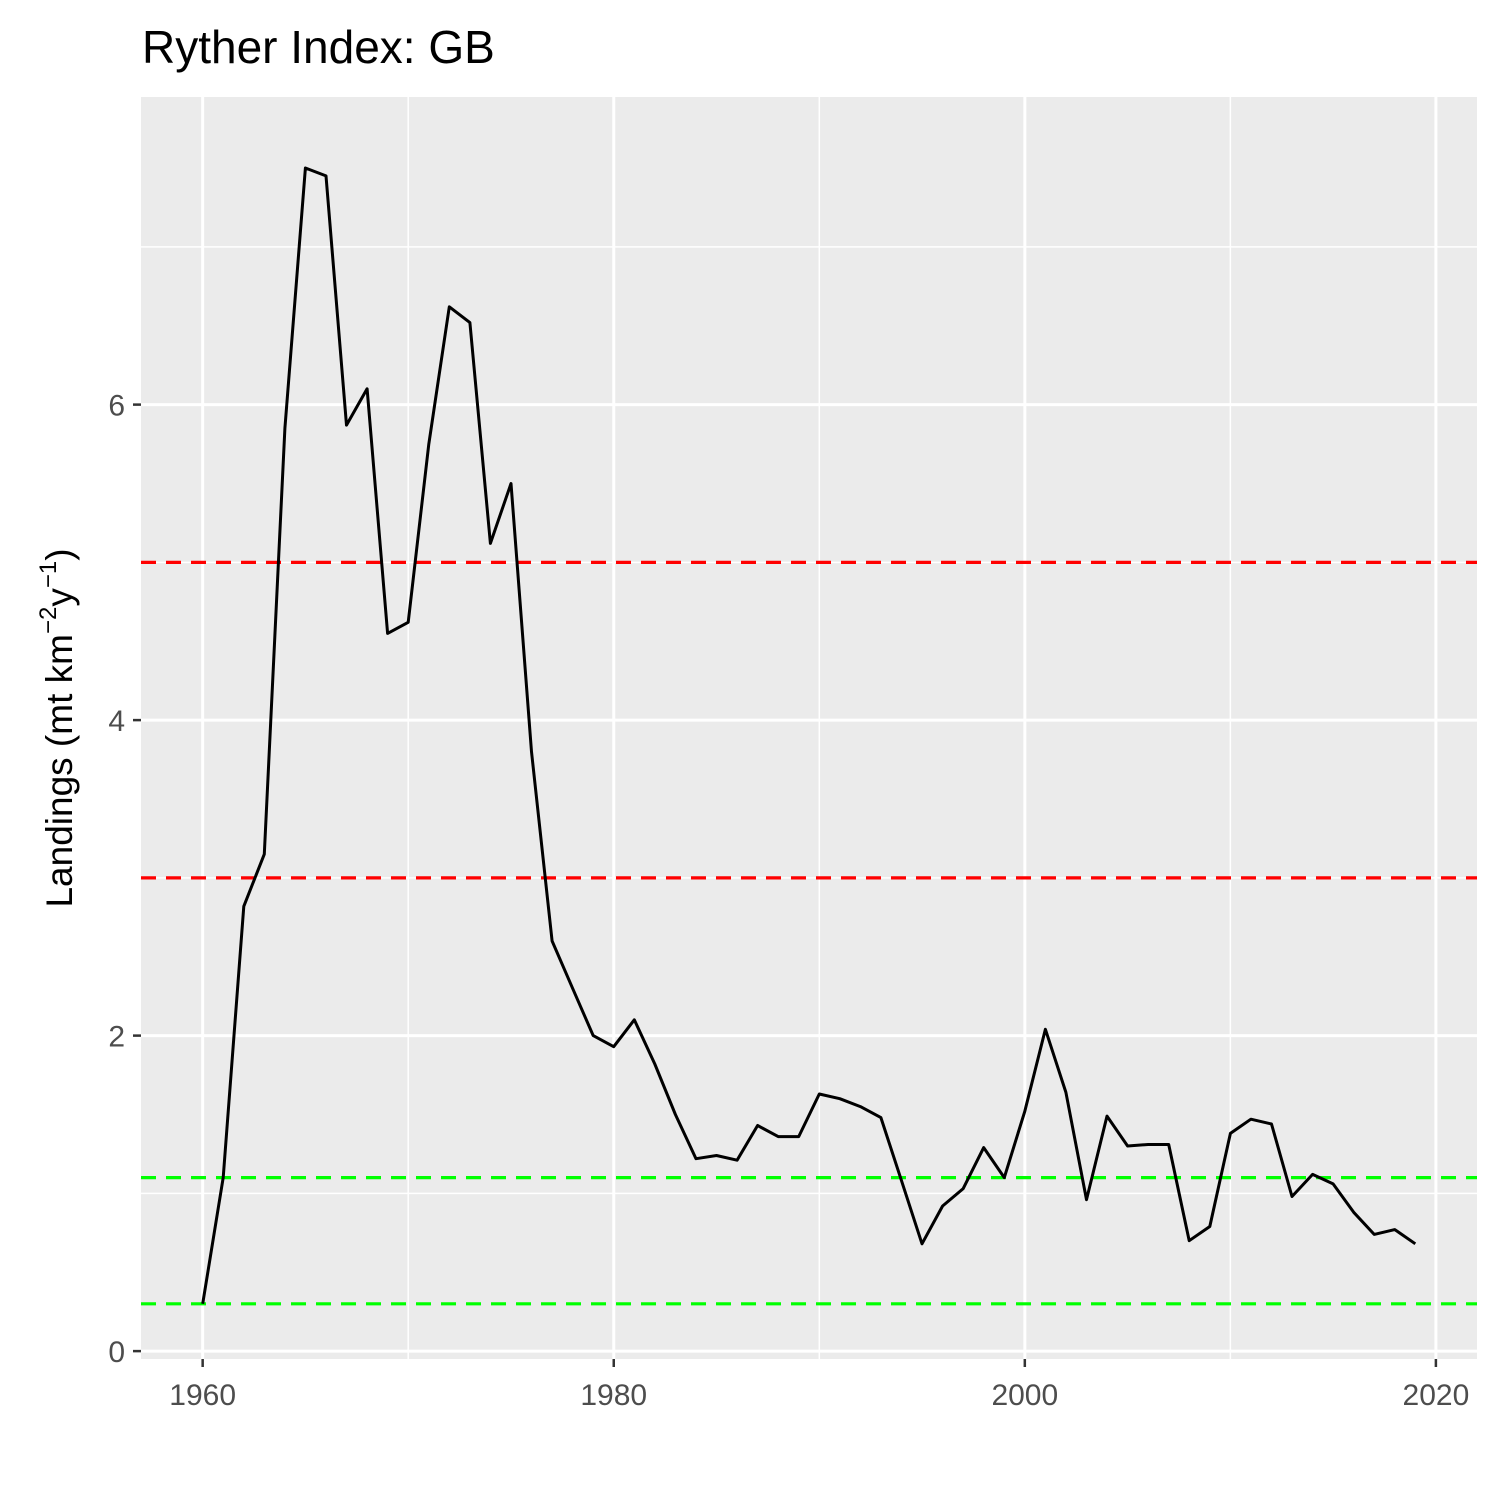  Describe the element at coordinates (48, 574) in the screenshot. I see `y-axis-label-sup2: −1` at that location.